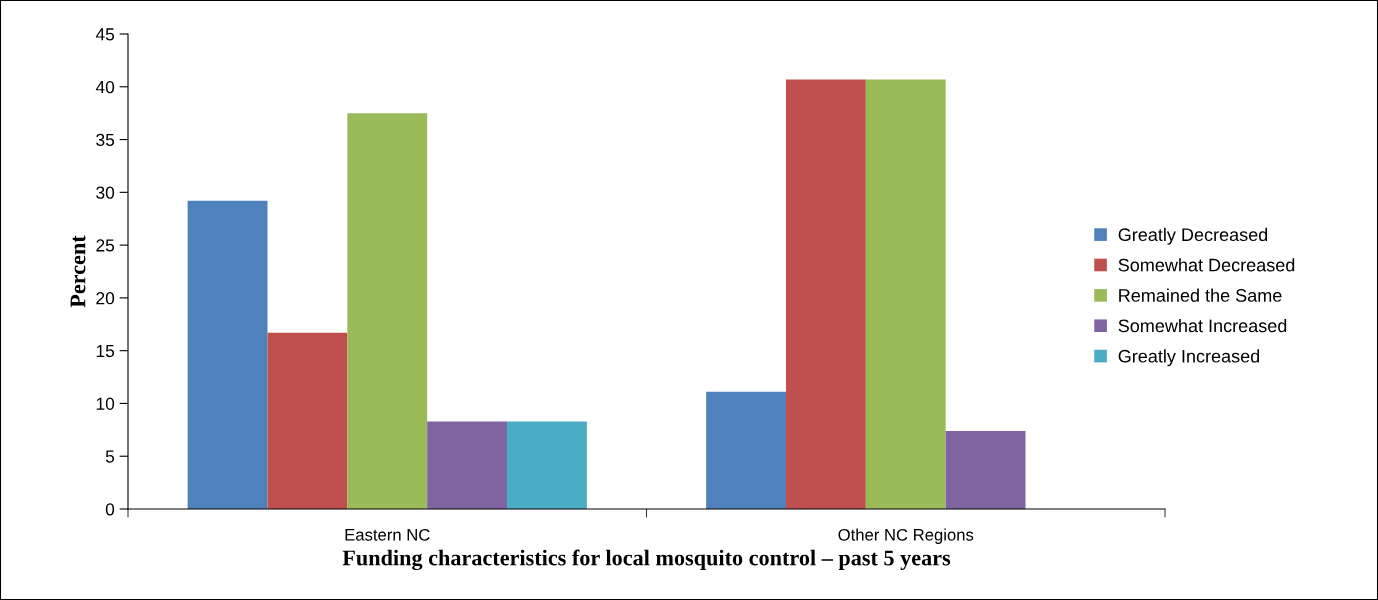  What do you see at coordinates (387, 534) in the screenshot?
I see `x-tick-label: Eastern NC` at bounding box center [387, 534].